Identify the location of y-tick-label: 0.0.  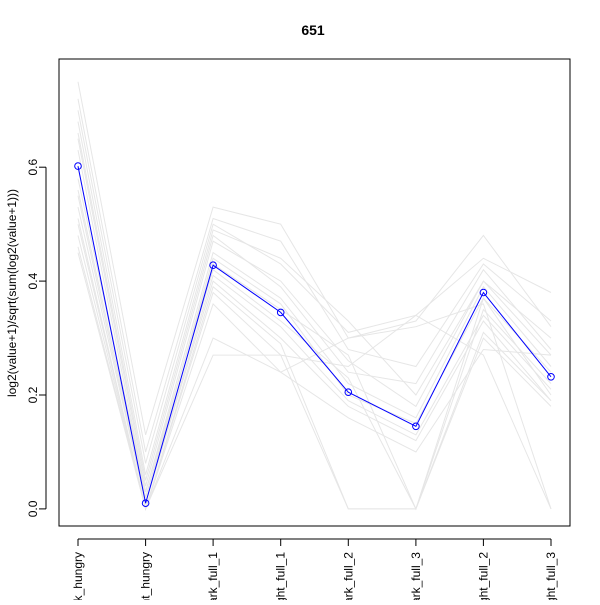
(33, 508).